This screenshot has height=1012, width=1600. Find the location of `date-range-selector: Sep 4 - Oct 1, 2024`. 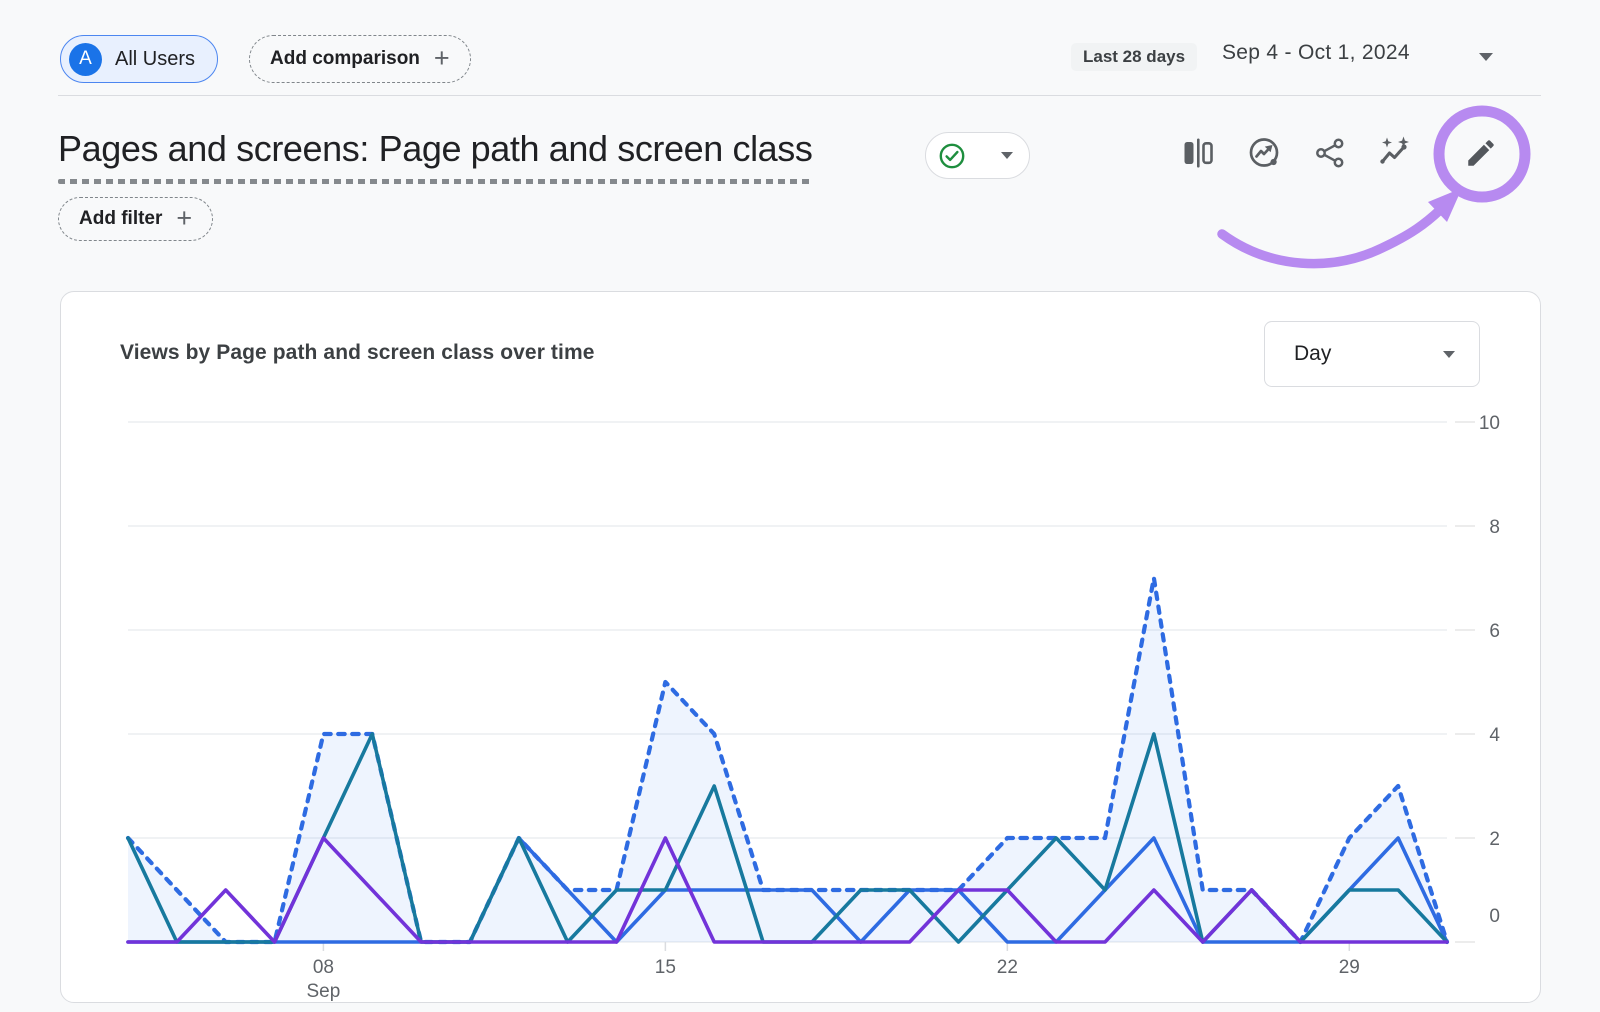

date-range-selector: Sep 4 - Oct 1, 2024 is located at coordinates (1316, 52).